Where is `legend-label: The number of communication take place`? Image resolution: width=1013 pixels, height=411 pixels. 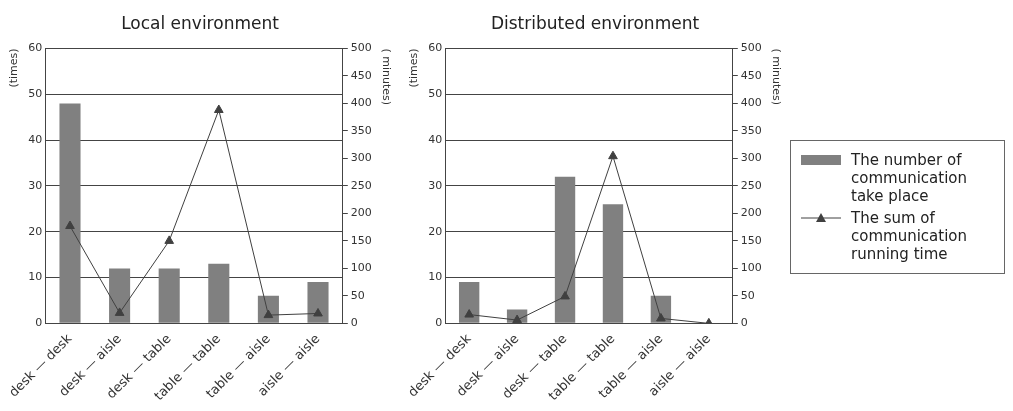 legend-label: The number of communication take place is located at coordinates (909, 178).